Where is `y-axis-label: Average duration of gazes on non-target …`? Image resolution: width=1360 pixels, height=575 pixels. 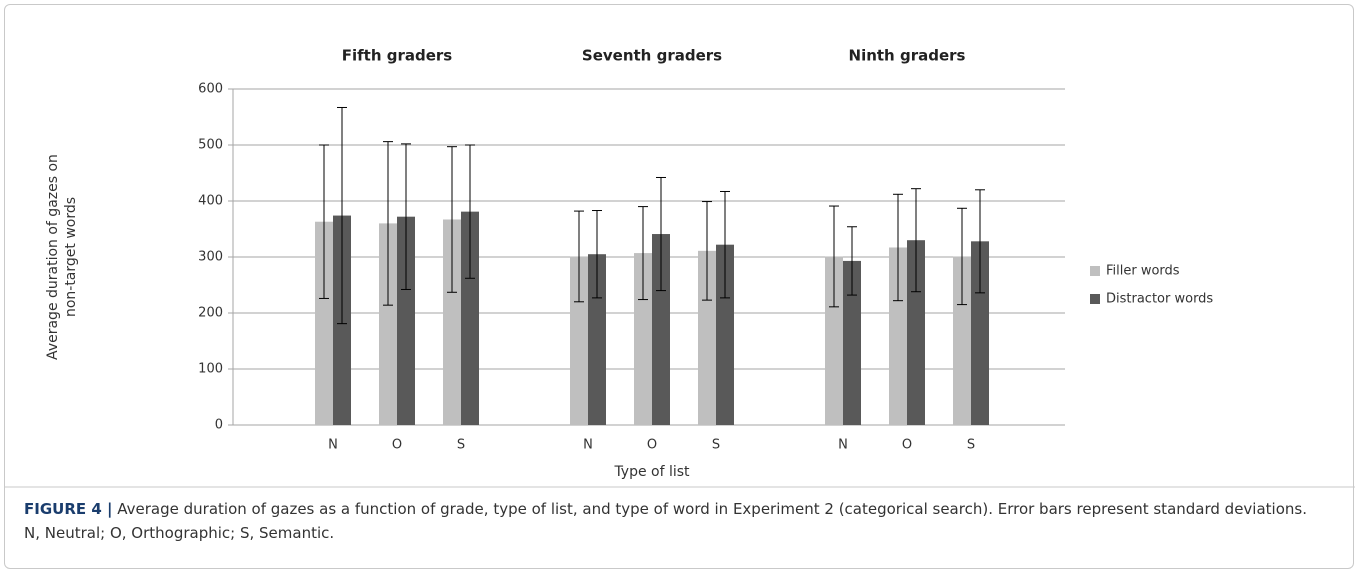 y-axis-label: Average duration of gazes on non-target … is located at coordinates (62, 257).